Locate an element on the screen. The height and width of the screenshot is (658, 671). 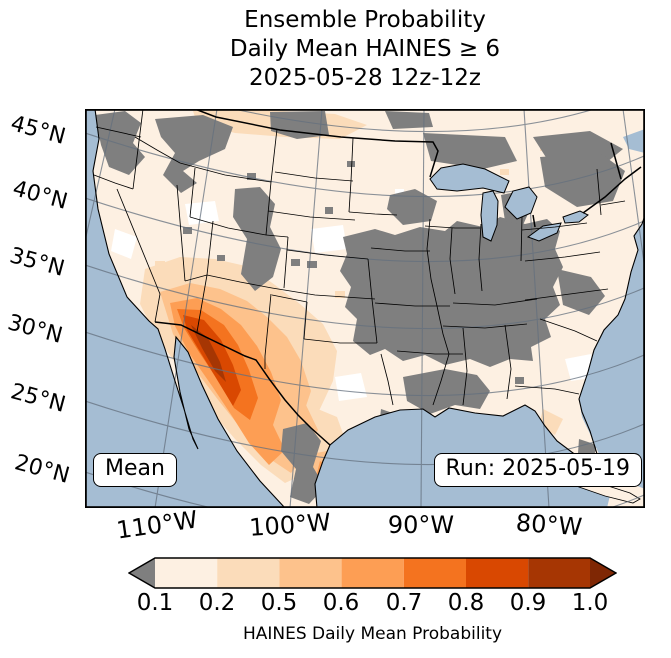
colorbar-tick: 0.9 is located at coordinates (528, 603).